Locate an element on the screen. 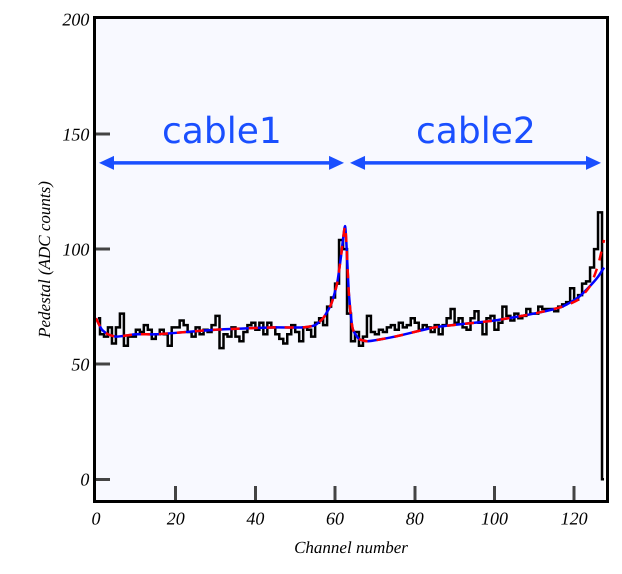 The width and height of the screenshot is (622, 574). y-tick-label: 50 is located at coordinates (80, 364).